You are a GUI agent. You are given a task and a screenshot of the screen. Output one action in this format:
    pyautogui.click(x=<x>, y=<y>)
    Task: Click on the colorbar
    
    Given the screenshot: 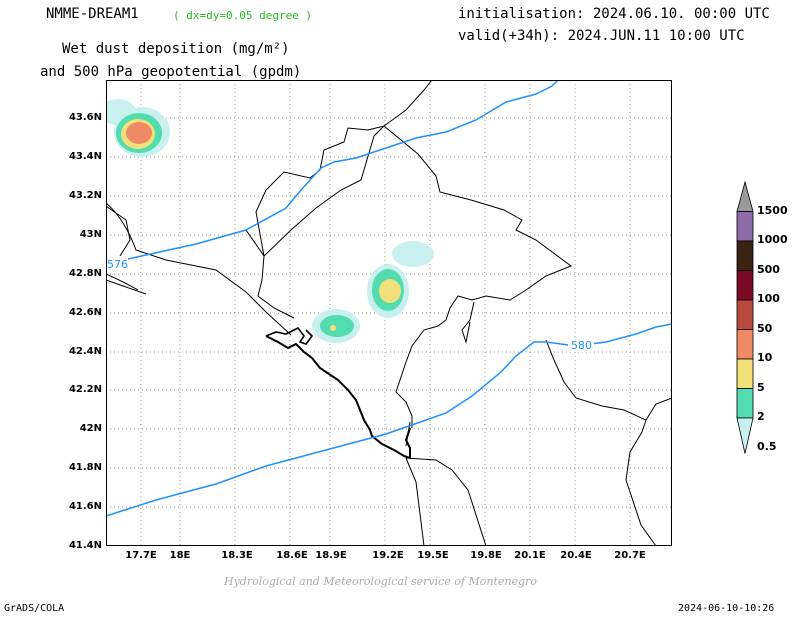 What is the action you would take?
    pyautogui.click(x=745, y=317)
    